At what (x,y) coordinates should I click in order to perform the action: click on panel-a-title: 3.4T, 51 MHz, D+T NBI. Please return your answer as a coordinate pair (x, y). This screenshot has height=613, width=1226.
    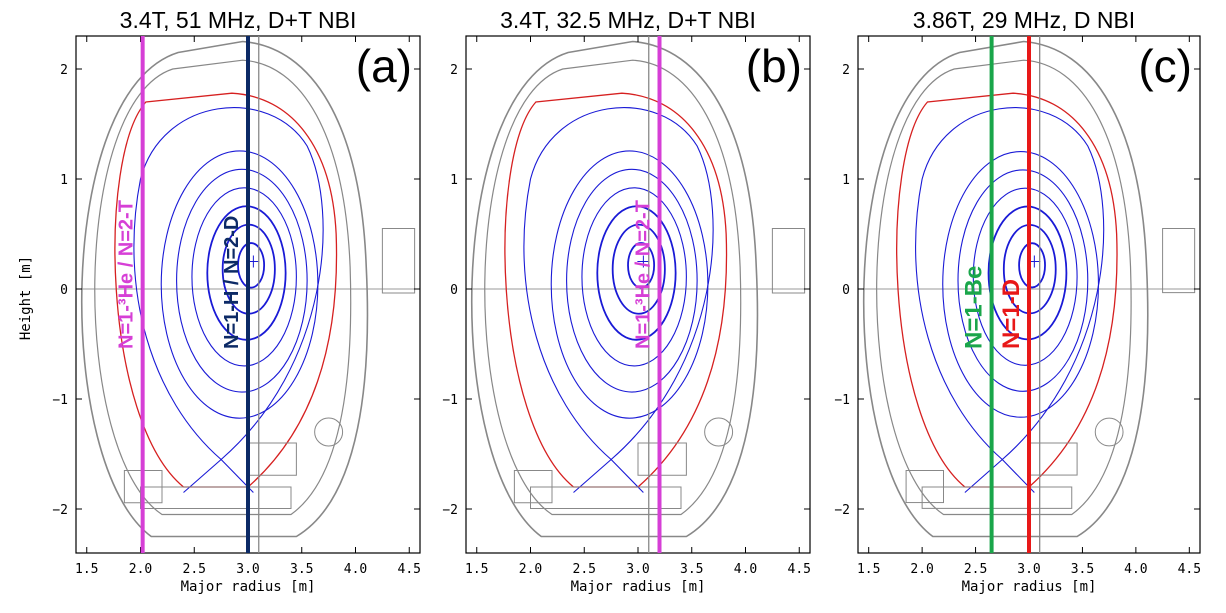
    Looking at the image, I should click on (238, 20).